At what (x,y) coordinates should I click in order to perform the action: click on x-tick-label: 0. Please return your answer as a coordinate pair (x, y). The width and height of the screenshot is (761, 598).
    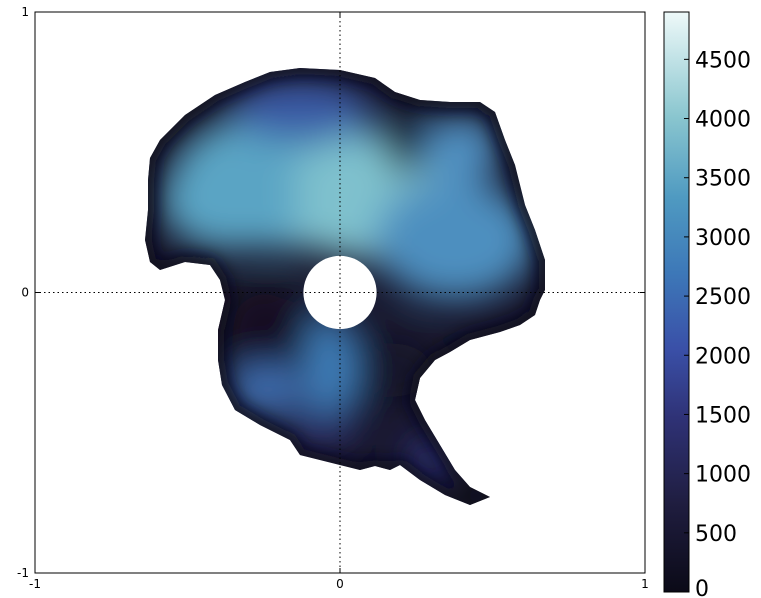
    Looking at the image, I should click on (340, 584).